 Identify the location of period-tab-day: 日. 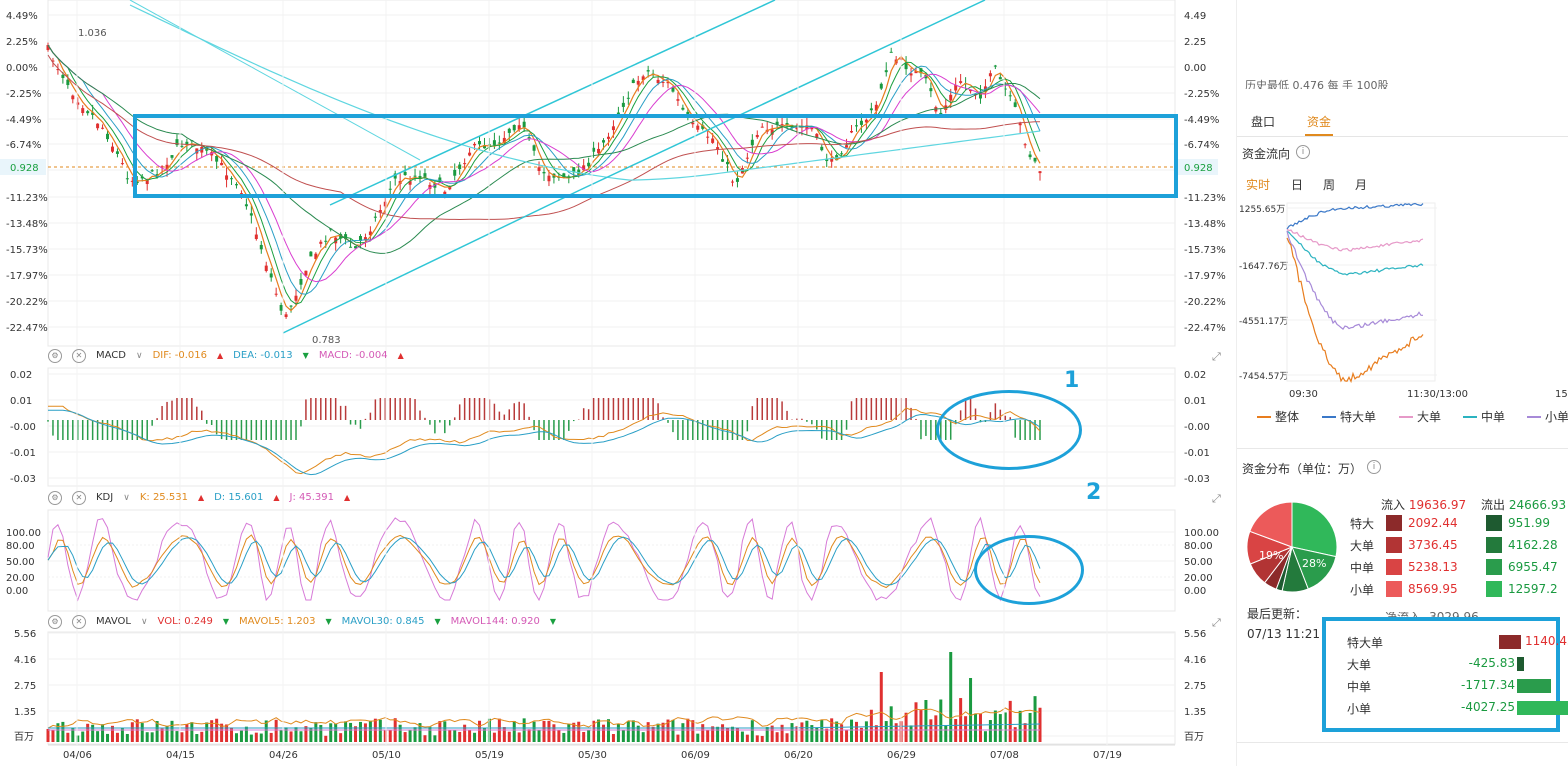
(1297, 185).